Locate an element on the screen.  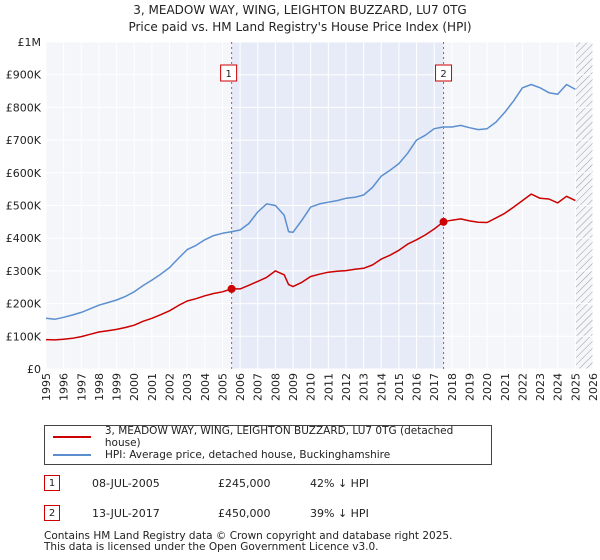
transaction-hpi-diff: 39% ↓ HPI is located at coordinates (339, 513).